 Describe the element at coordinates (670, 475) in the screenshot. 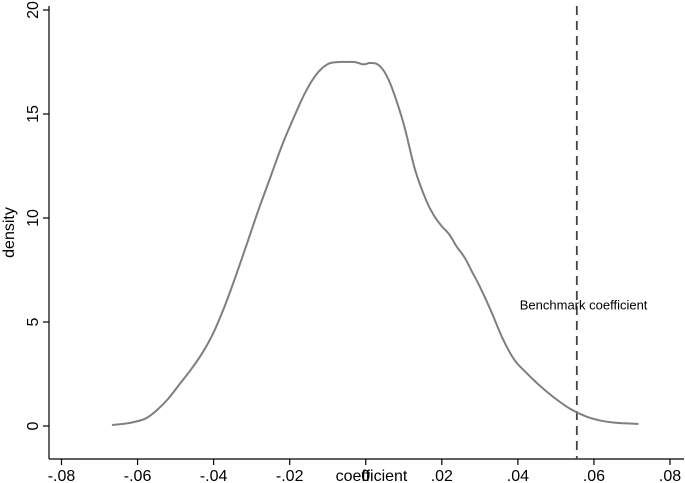

I see `x-tick-label: .08` at that location.